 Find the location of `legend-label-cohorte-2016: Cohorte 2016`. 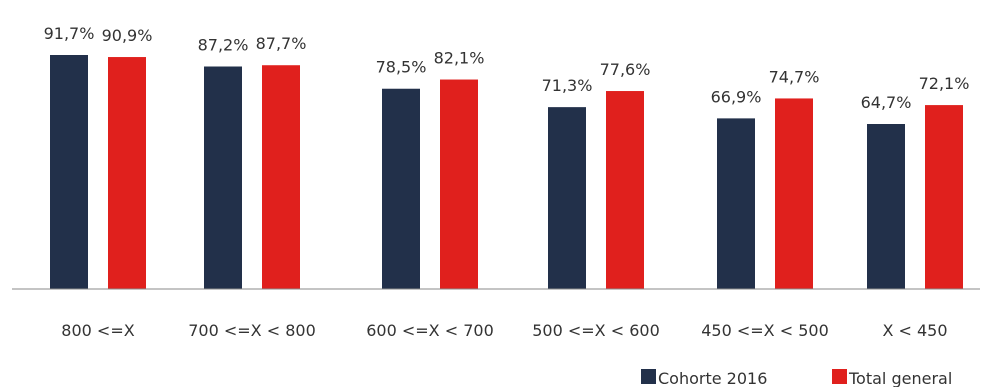

legend-label-cohorte-2016: Cohorte 2016 is located at coordinates (712, 378).